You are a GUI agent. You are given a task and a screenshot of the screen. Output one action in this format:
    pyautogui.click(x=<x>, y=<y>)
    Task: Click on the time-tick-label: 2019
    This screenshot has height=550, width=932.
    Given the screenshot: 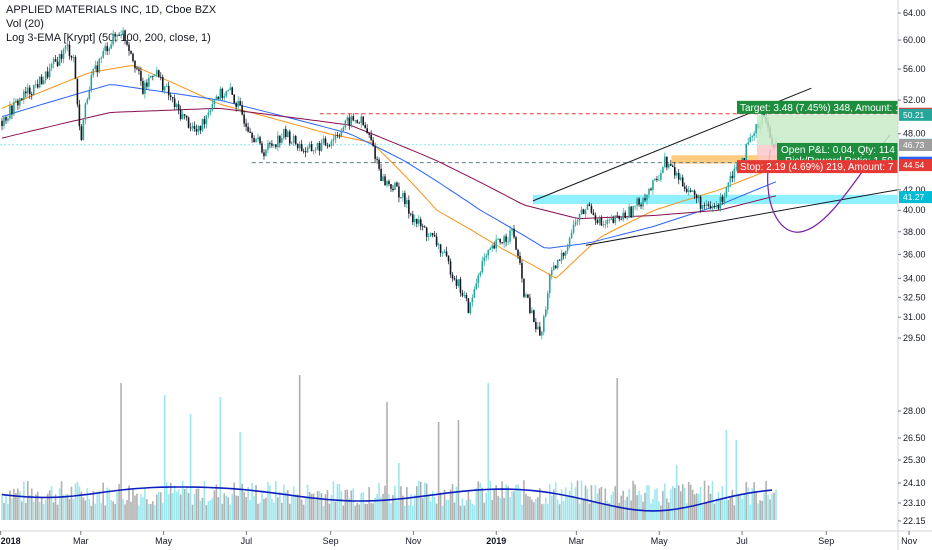 What is the action you would take?
    pyautogui.click(x=496, y=541)
    